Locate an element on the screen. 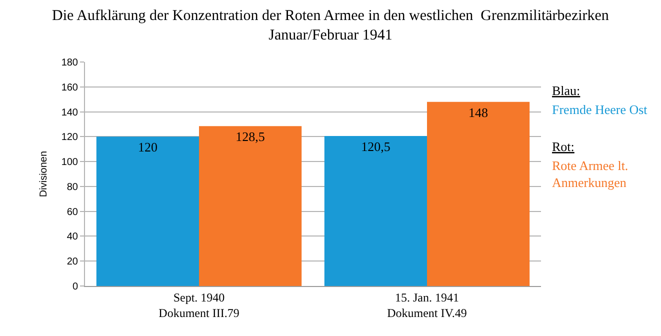 This screenshot has width=661, height=336. y-tick-label: 100 is located at coordinates (69, 162).